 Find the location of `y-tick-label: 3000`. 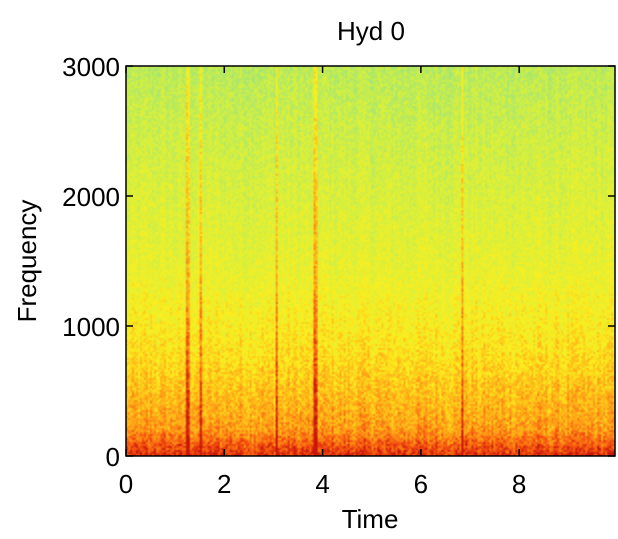

y-tick-label: 3000 is located at coordinates (91, 67).